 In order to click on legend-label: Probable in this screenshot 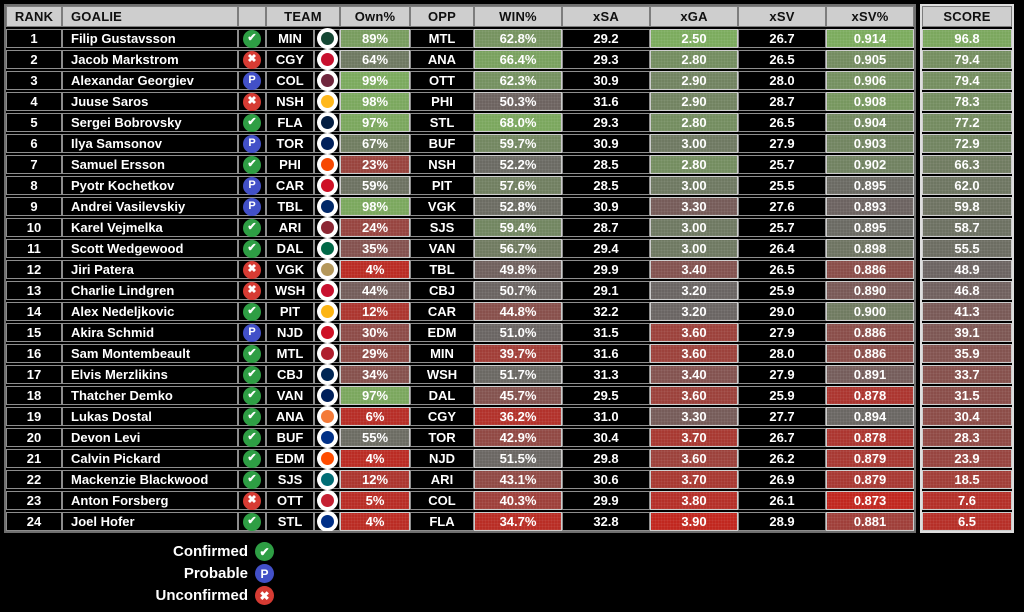, I will do `click(215, 573)`.